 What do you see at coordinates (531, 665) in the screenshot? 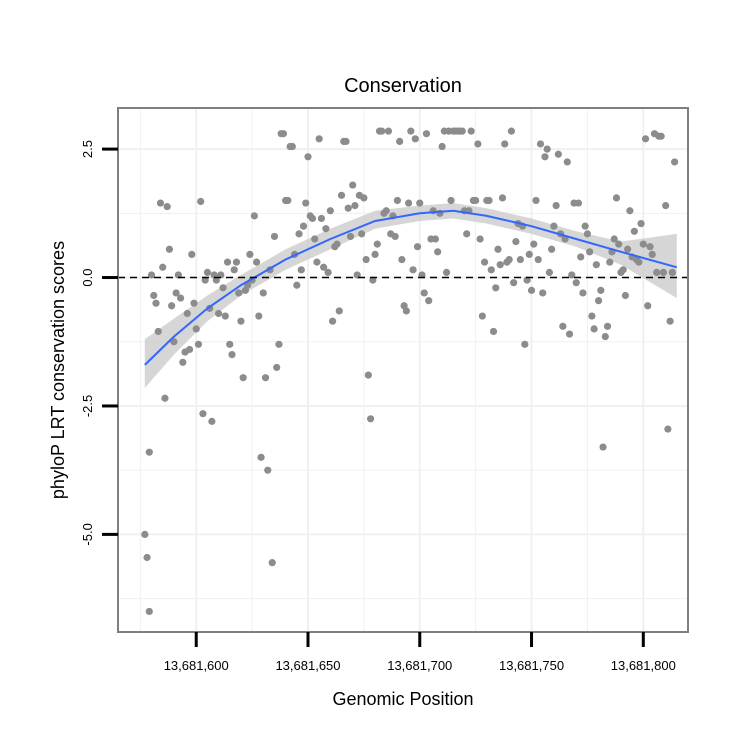
I see `x-tick-label: 13,681,750` at bounding box center [531, 665].